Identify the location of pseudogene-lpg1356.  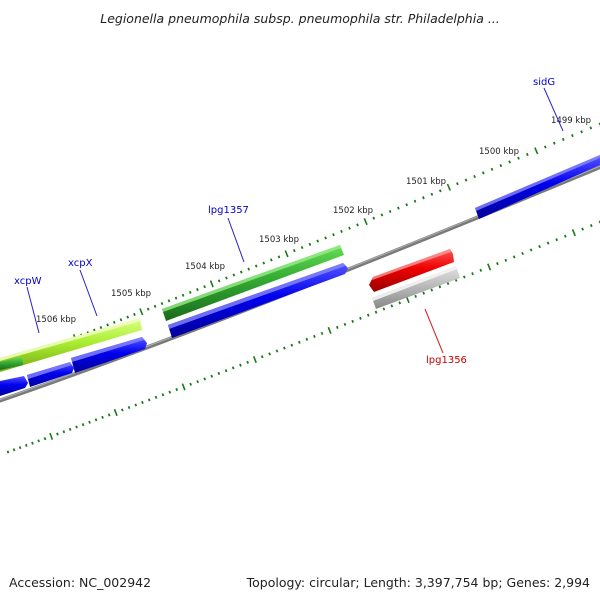
(416, 287).